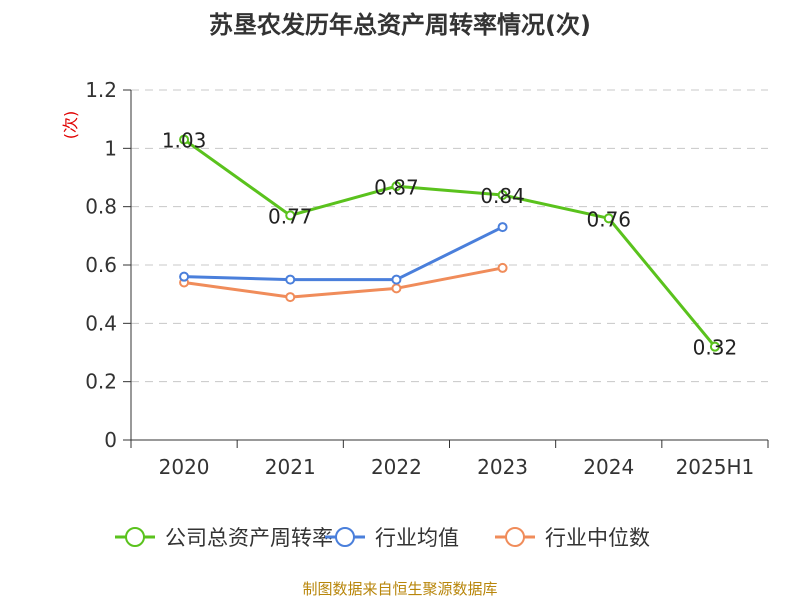 The width and height of the screenshot is (800, 600). What do you see at coordinates (399, 589) in the screenshot?
I see `source-note: 制图数据来自恒生聚源数据库` at bounding box center [399, 589].